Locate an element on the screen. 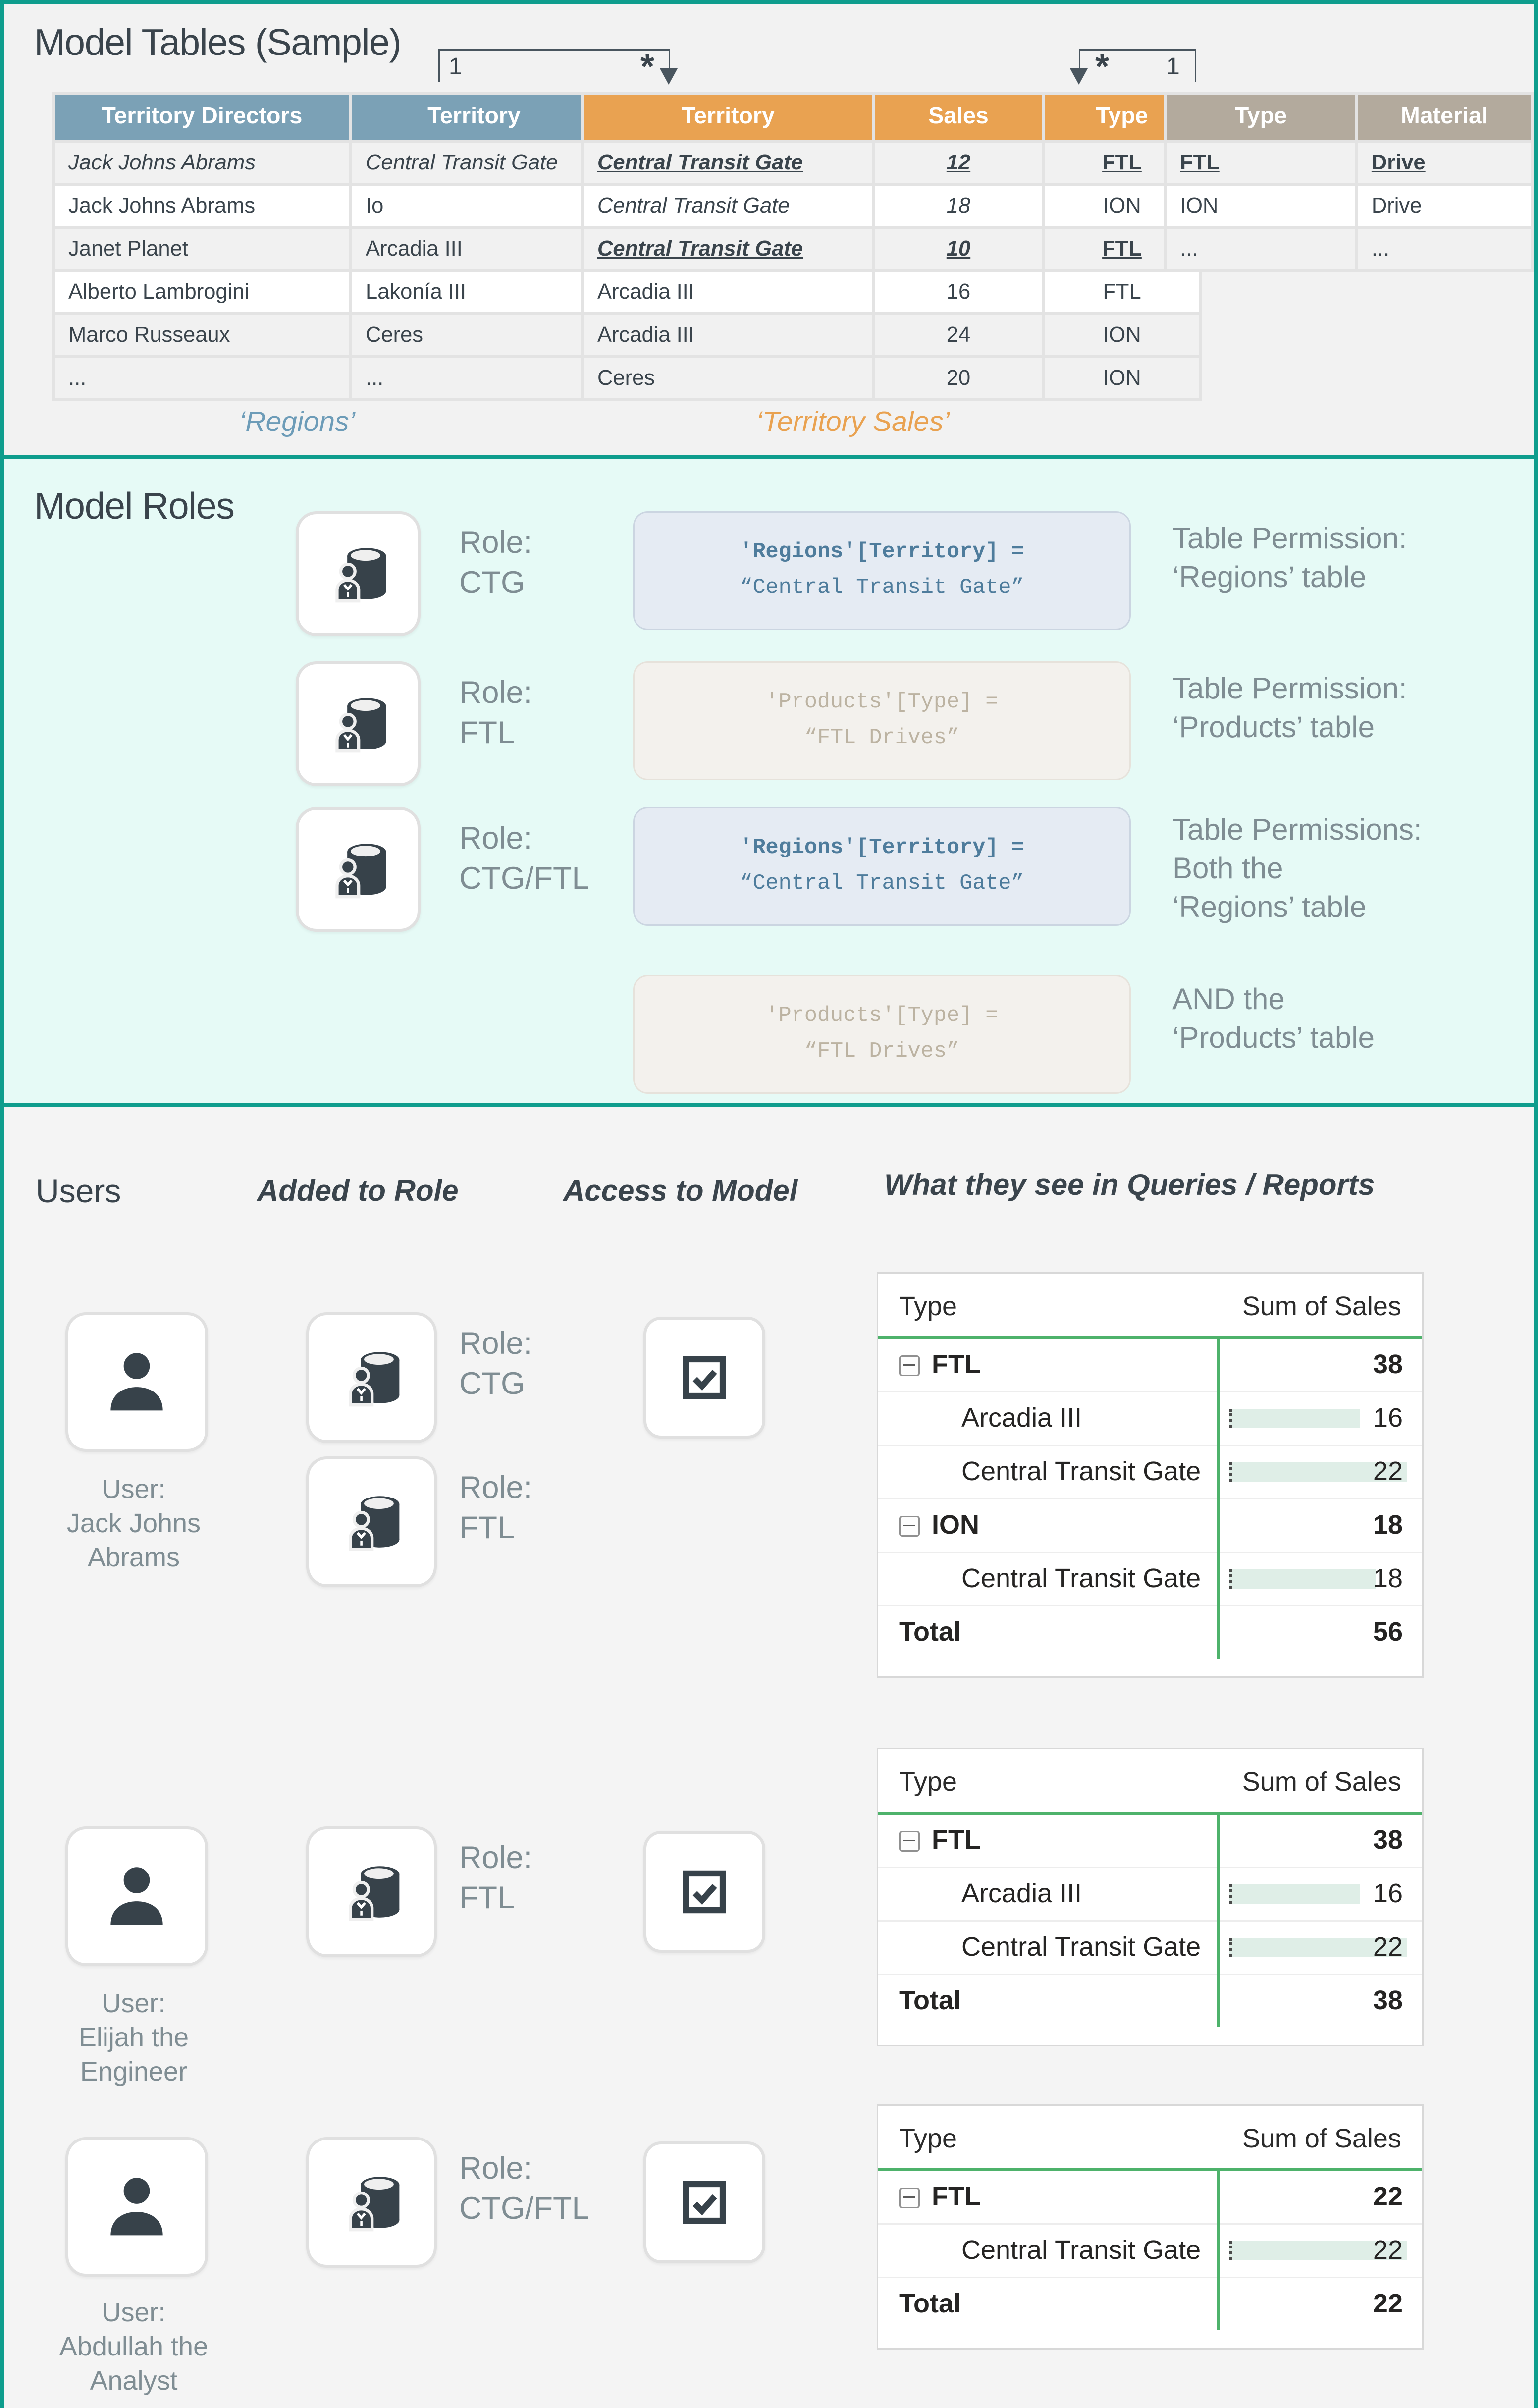  table-row: Ceres 20 ION is located at coordinates (891, 378).